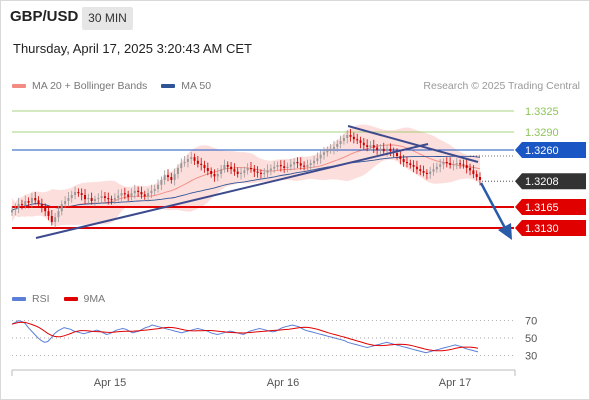 Image resolution: width=590 pixels, height=400 pixels. Describe the element at coordinates (493, 205) in the screenshot. I see `forecast-arrow-shaft` at that location.